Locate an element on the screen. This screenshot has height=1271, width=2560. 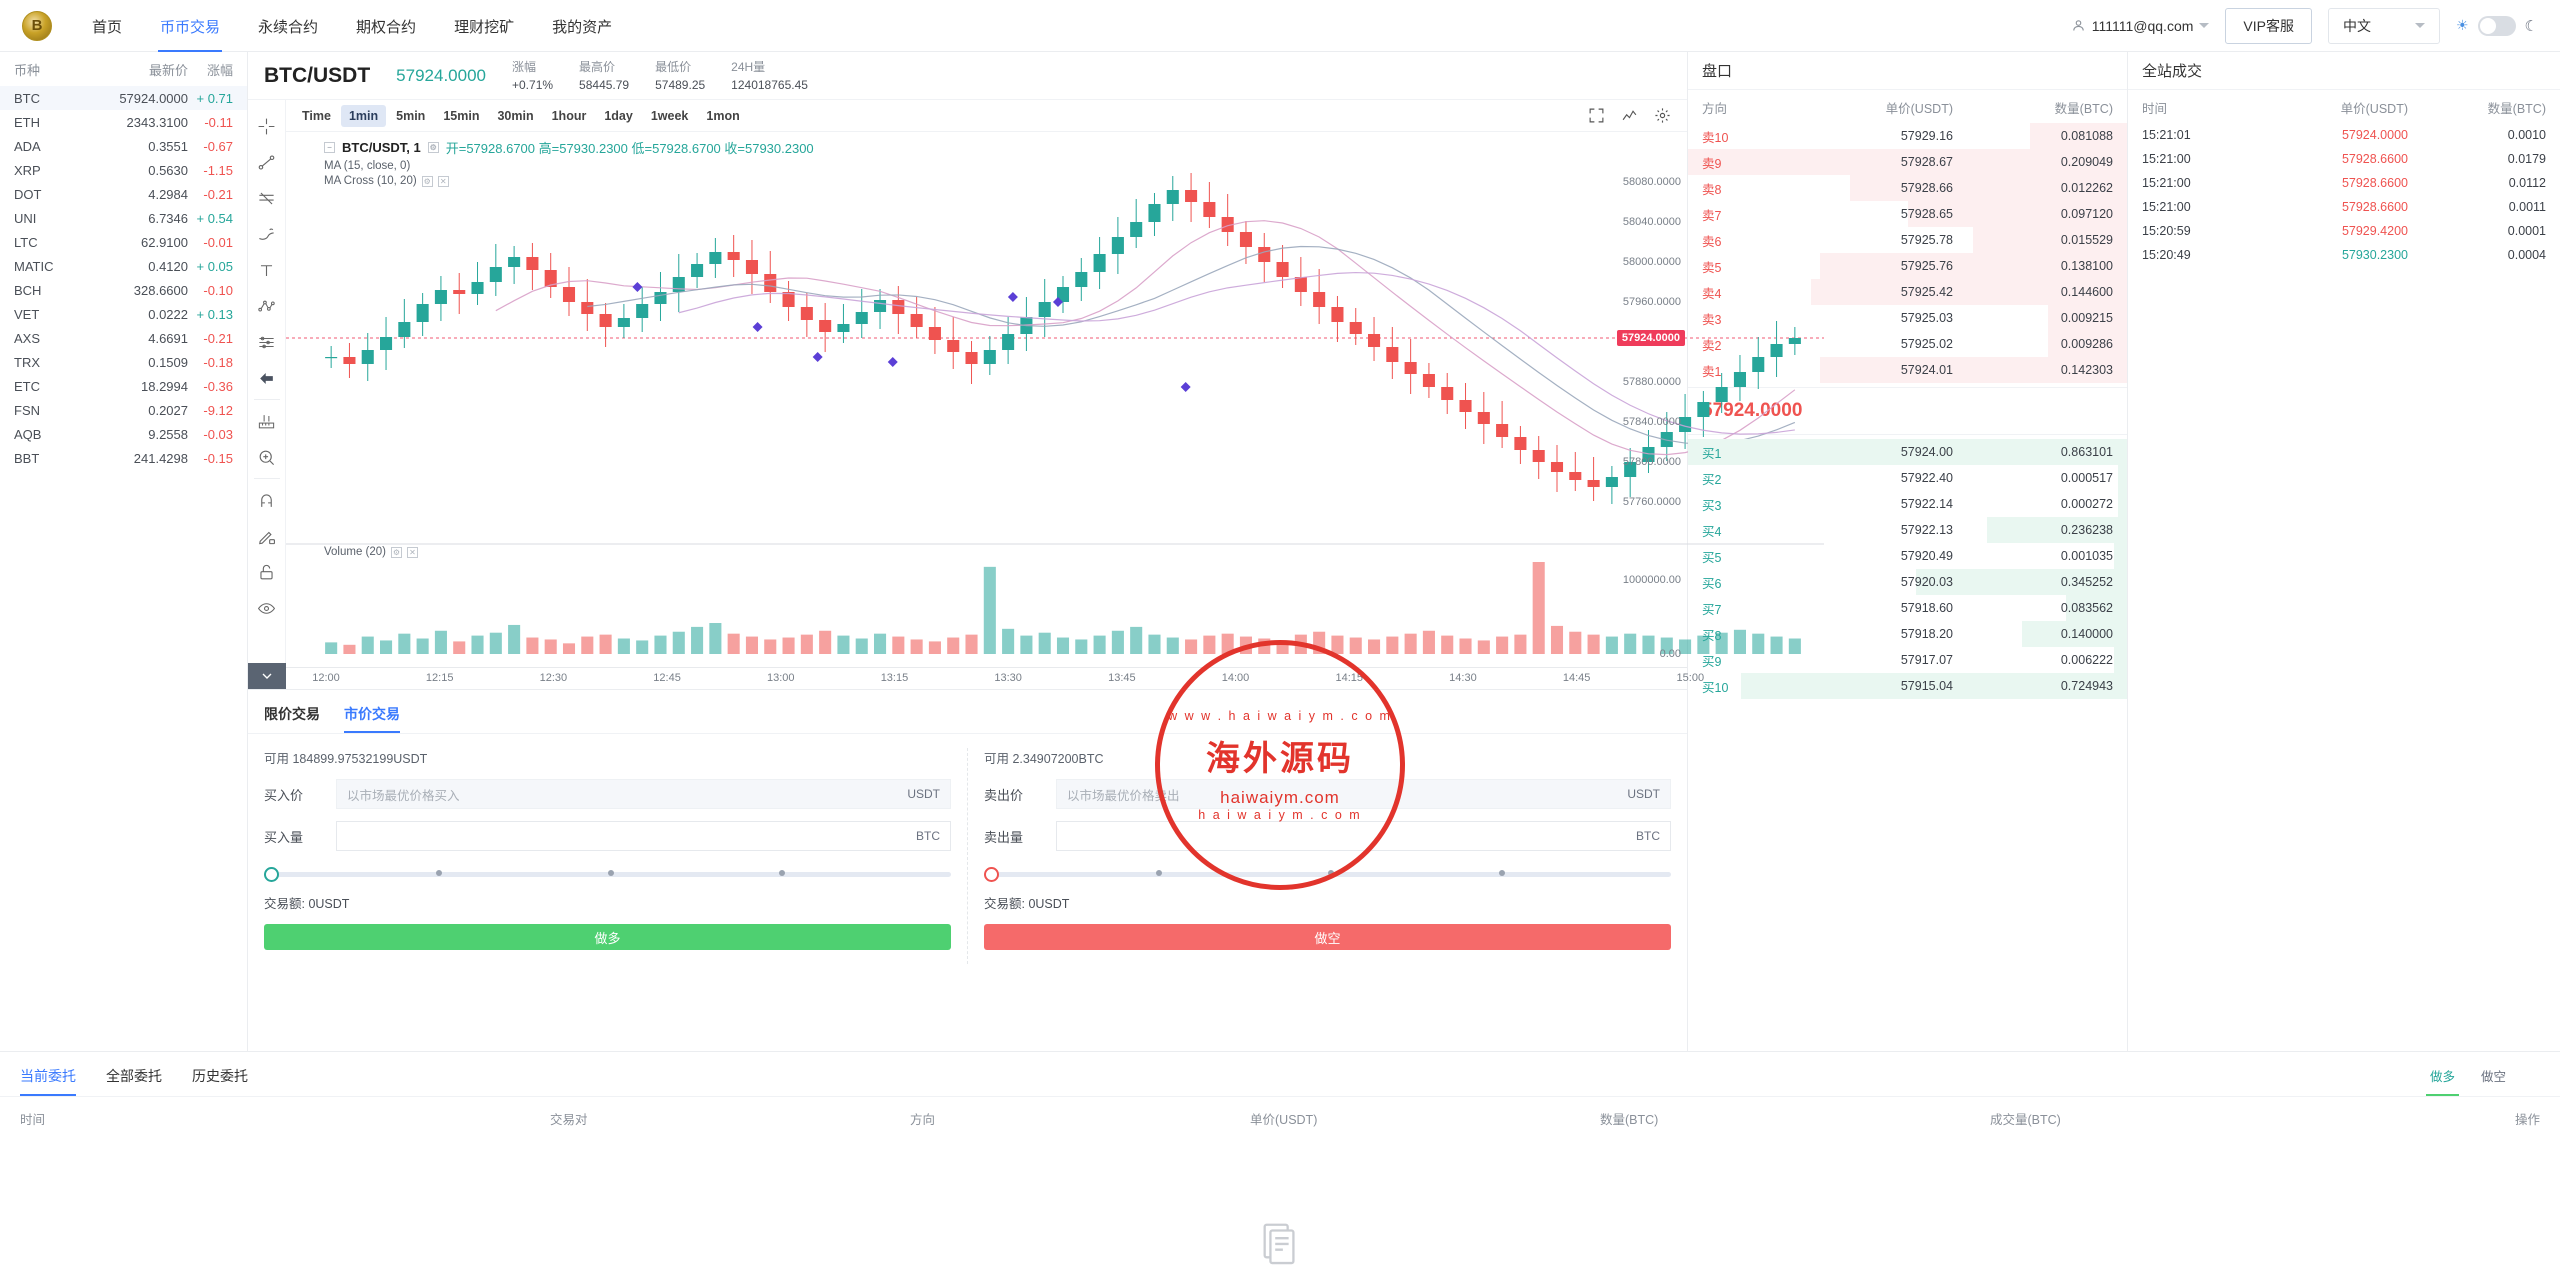
collapse-toolbar-button is located at coordinates (266, 676).